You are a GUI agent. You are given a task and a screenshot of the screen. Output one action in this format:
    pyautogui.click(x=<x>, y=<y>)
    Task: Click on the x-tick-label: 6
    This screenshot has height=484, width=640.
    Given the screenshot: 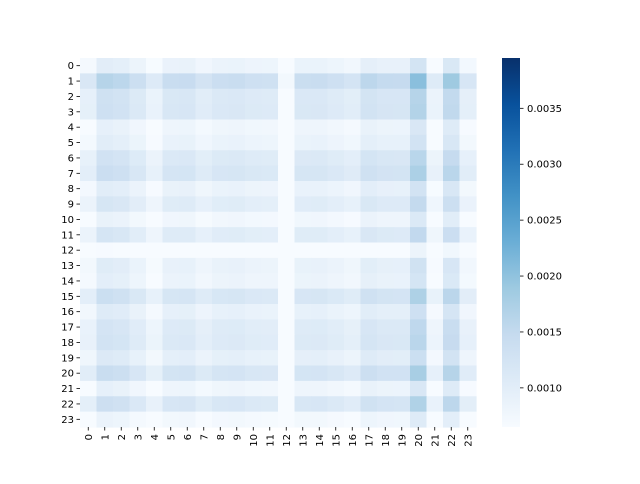 What is the action you would take?
    pyautogui.click(x=188, y=437)
    